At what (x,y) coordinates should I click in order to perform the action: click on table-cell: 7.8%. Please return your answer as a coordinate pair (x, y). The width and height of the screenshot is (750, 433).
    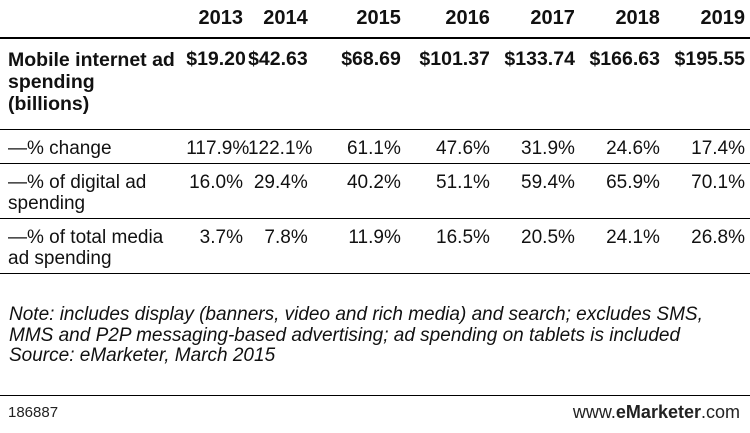
    Looking at the image, I should click on (286, 237).